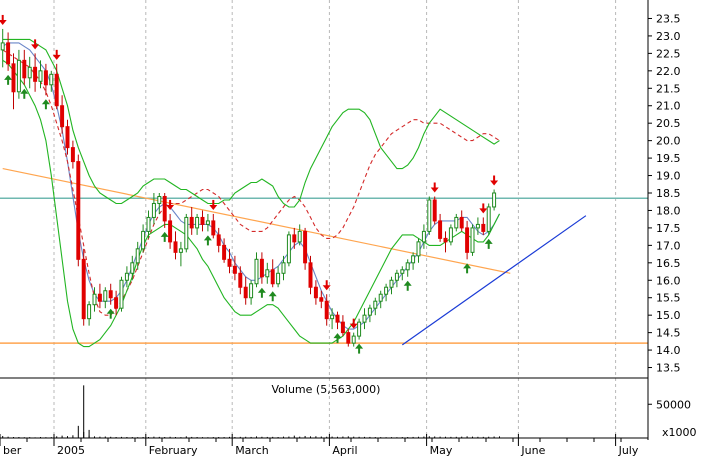 This screenshot has height=457, width=709. I want to click on month-label: March, so click(252, 450).